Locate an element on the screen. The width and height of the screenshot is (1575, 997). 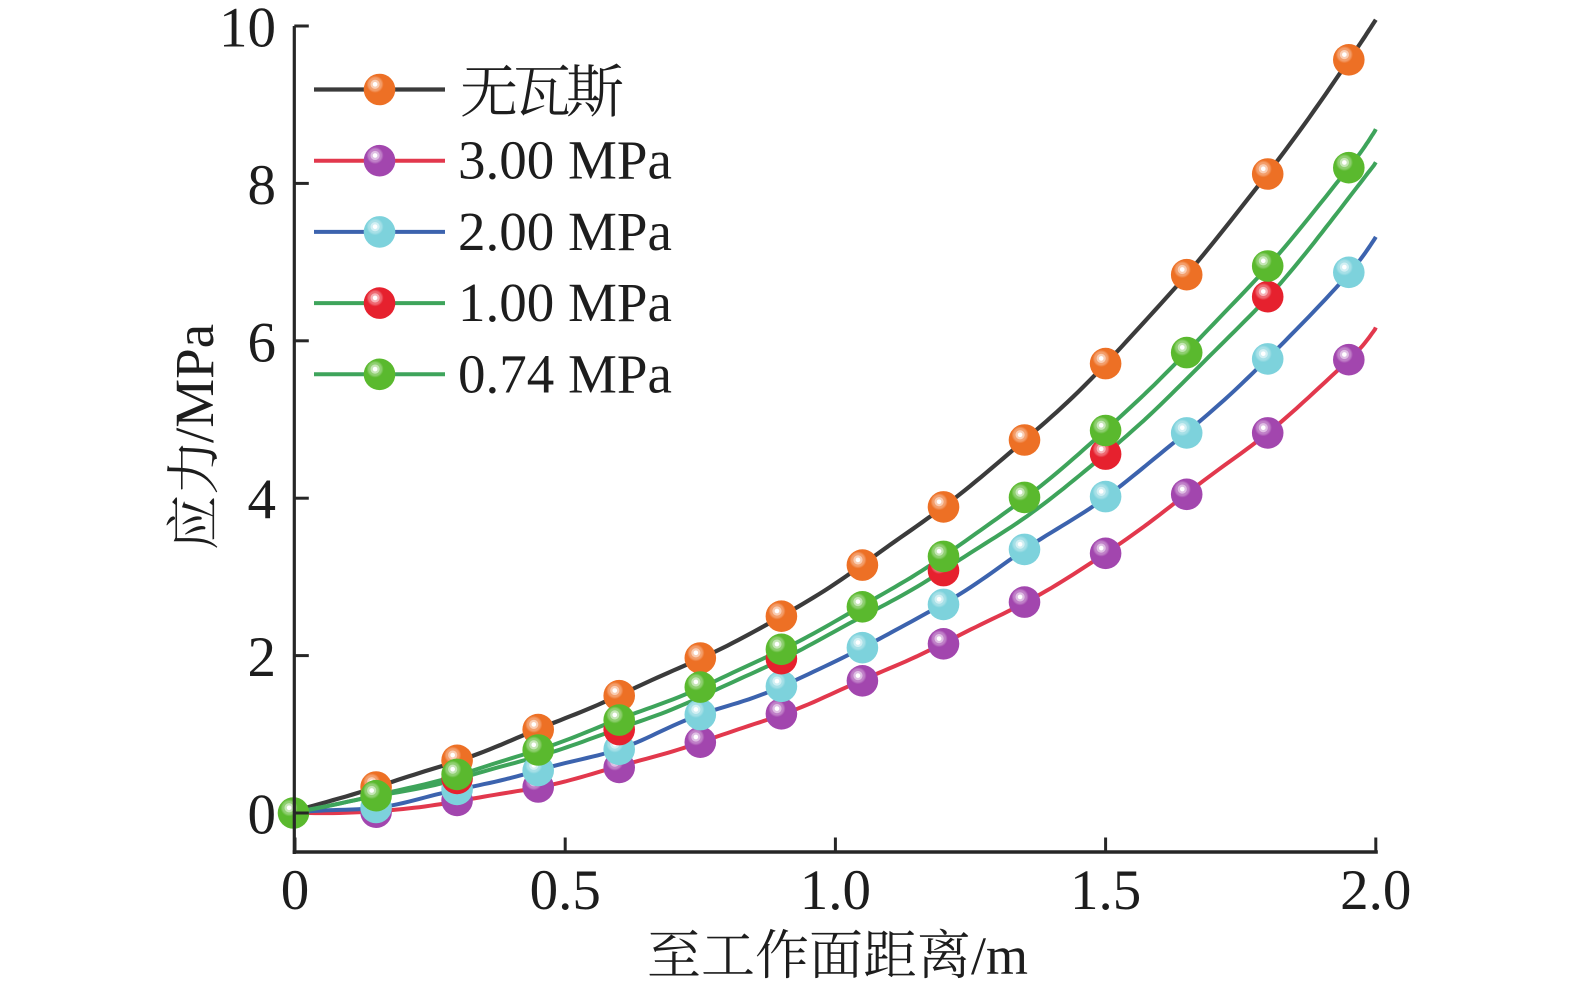
svg-text: 3.00 MPa is located at coordinates (565, 160).